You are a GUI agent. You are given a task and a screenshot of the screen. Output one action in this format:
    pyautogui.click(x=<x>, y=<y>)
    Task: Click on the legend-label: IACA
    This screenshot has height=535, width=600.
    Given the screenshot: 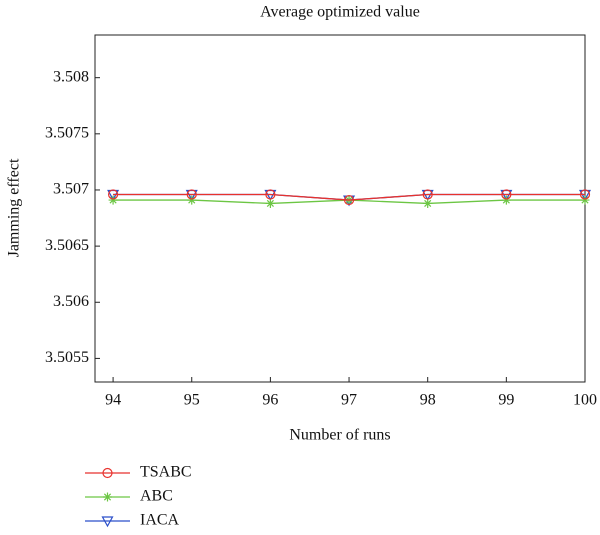 What is the action you would take?
    pyautogui.click(x=160, y=520)
    